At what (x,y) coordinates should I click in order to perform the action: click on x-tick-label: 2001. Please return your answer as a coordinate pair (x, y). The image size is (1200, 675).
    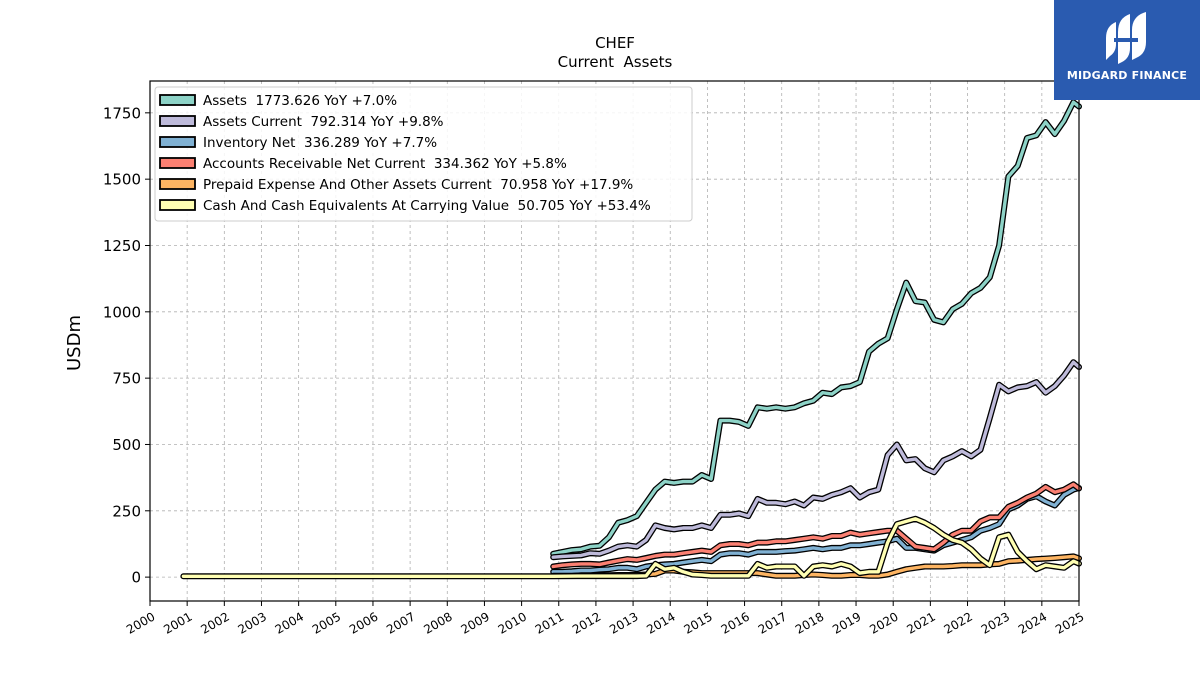
    Looking at the image, I should click on (177, 622).